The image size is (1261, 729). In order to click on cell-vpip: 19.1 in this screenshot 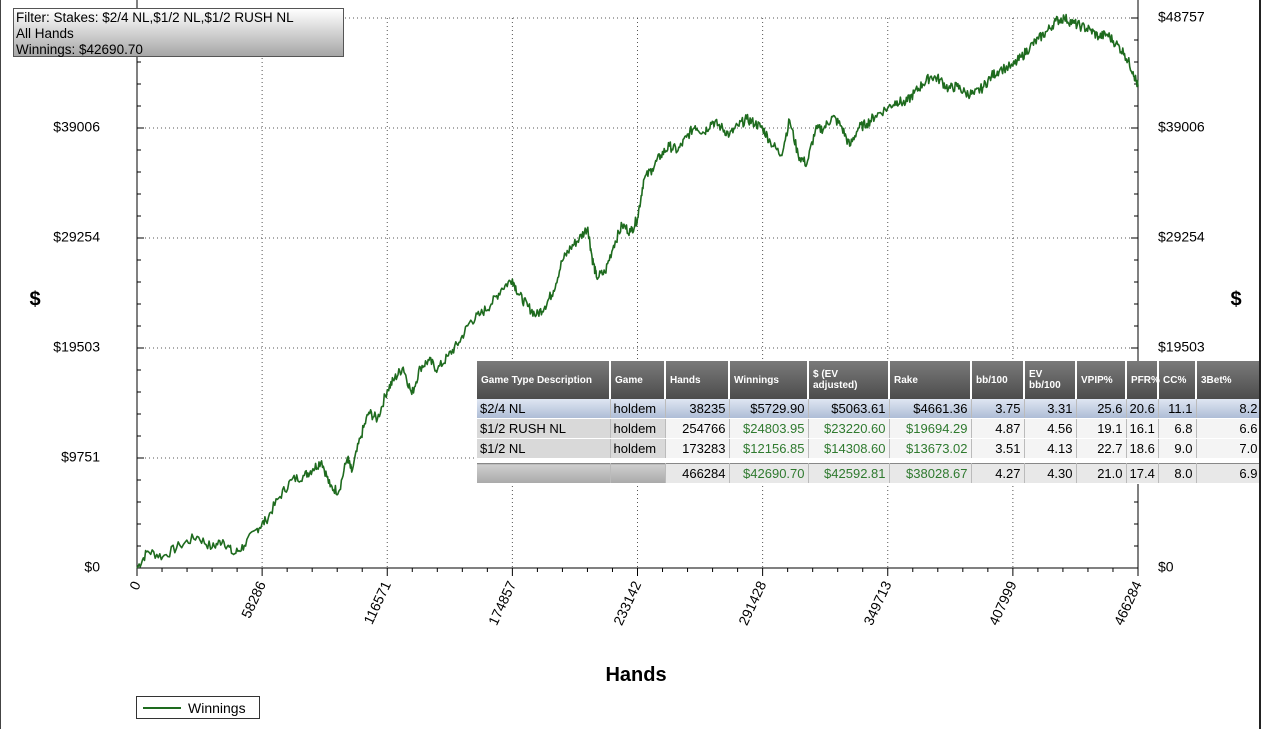, I will do `click(1101, 428)`.